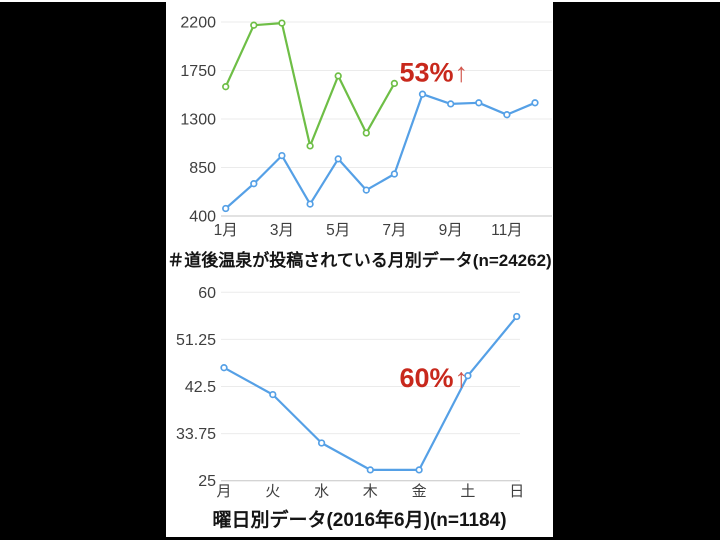  Describe the element at coordinates (207, 481) in the screenshot. I see `y-tick-label: 25` at that location.